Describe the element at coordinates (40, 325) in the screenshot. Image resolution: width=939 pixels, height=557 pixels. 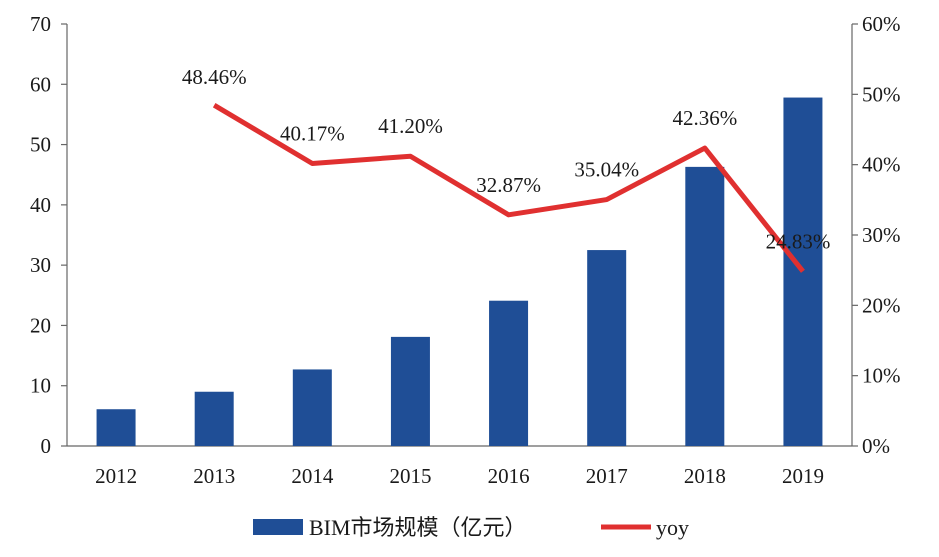
I see `y-left-tick-label: 20` at that location.